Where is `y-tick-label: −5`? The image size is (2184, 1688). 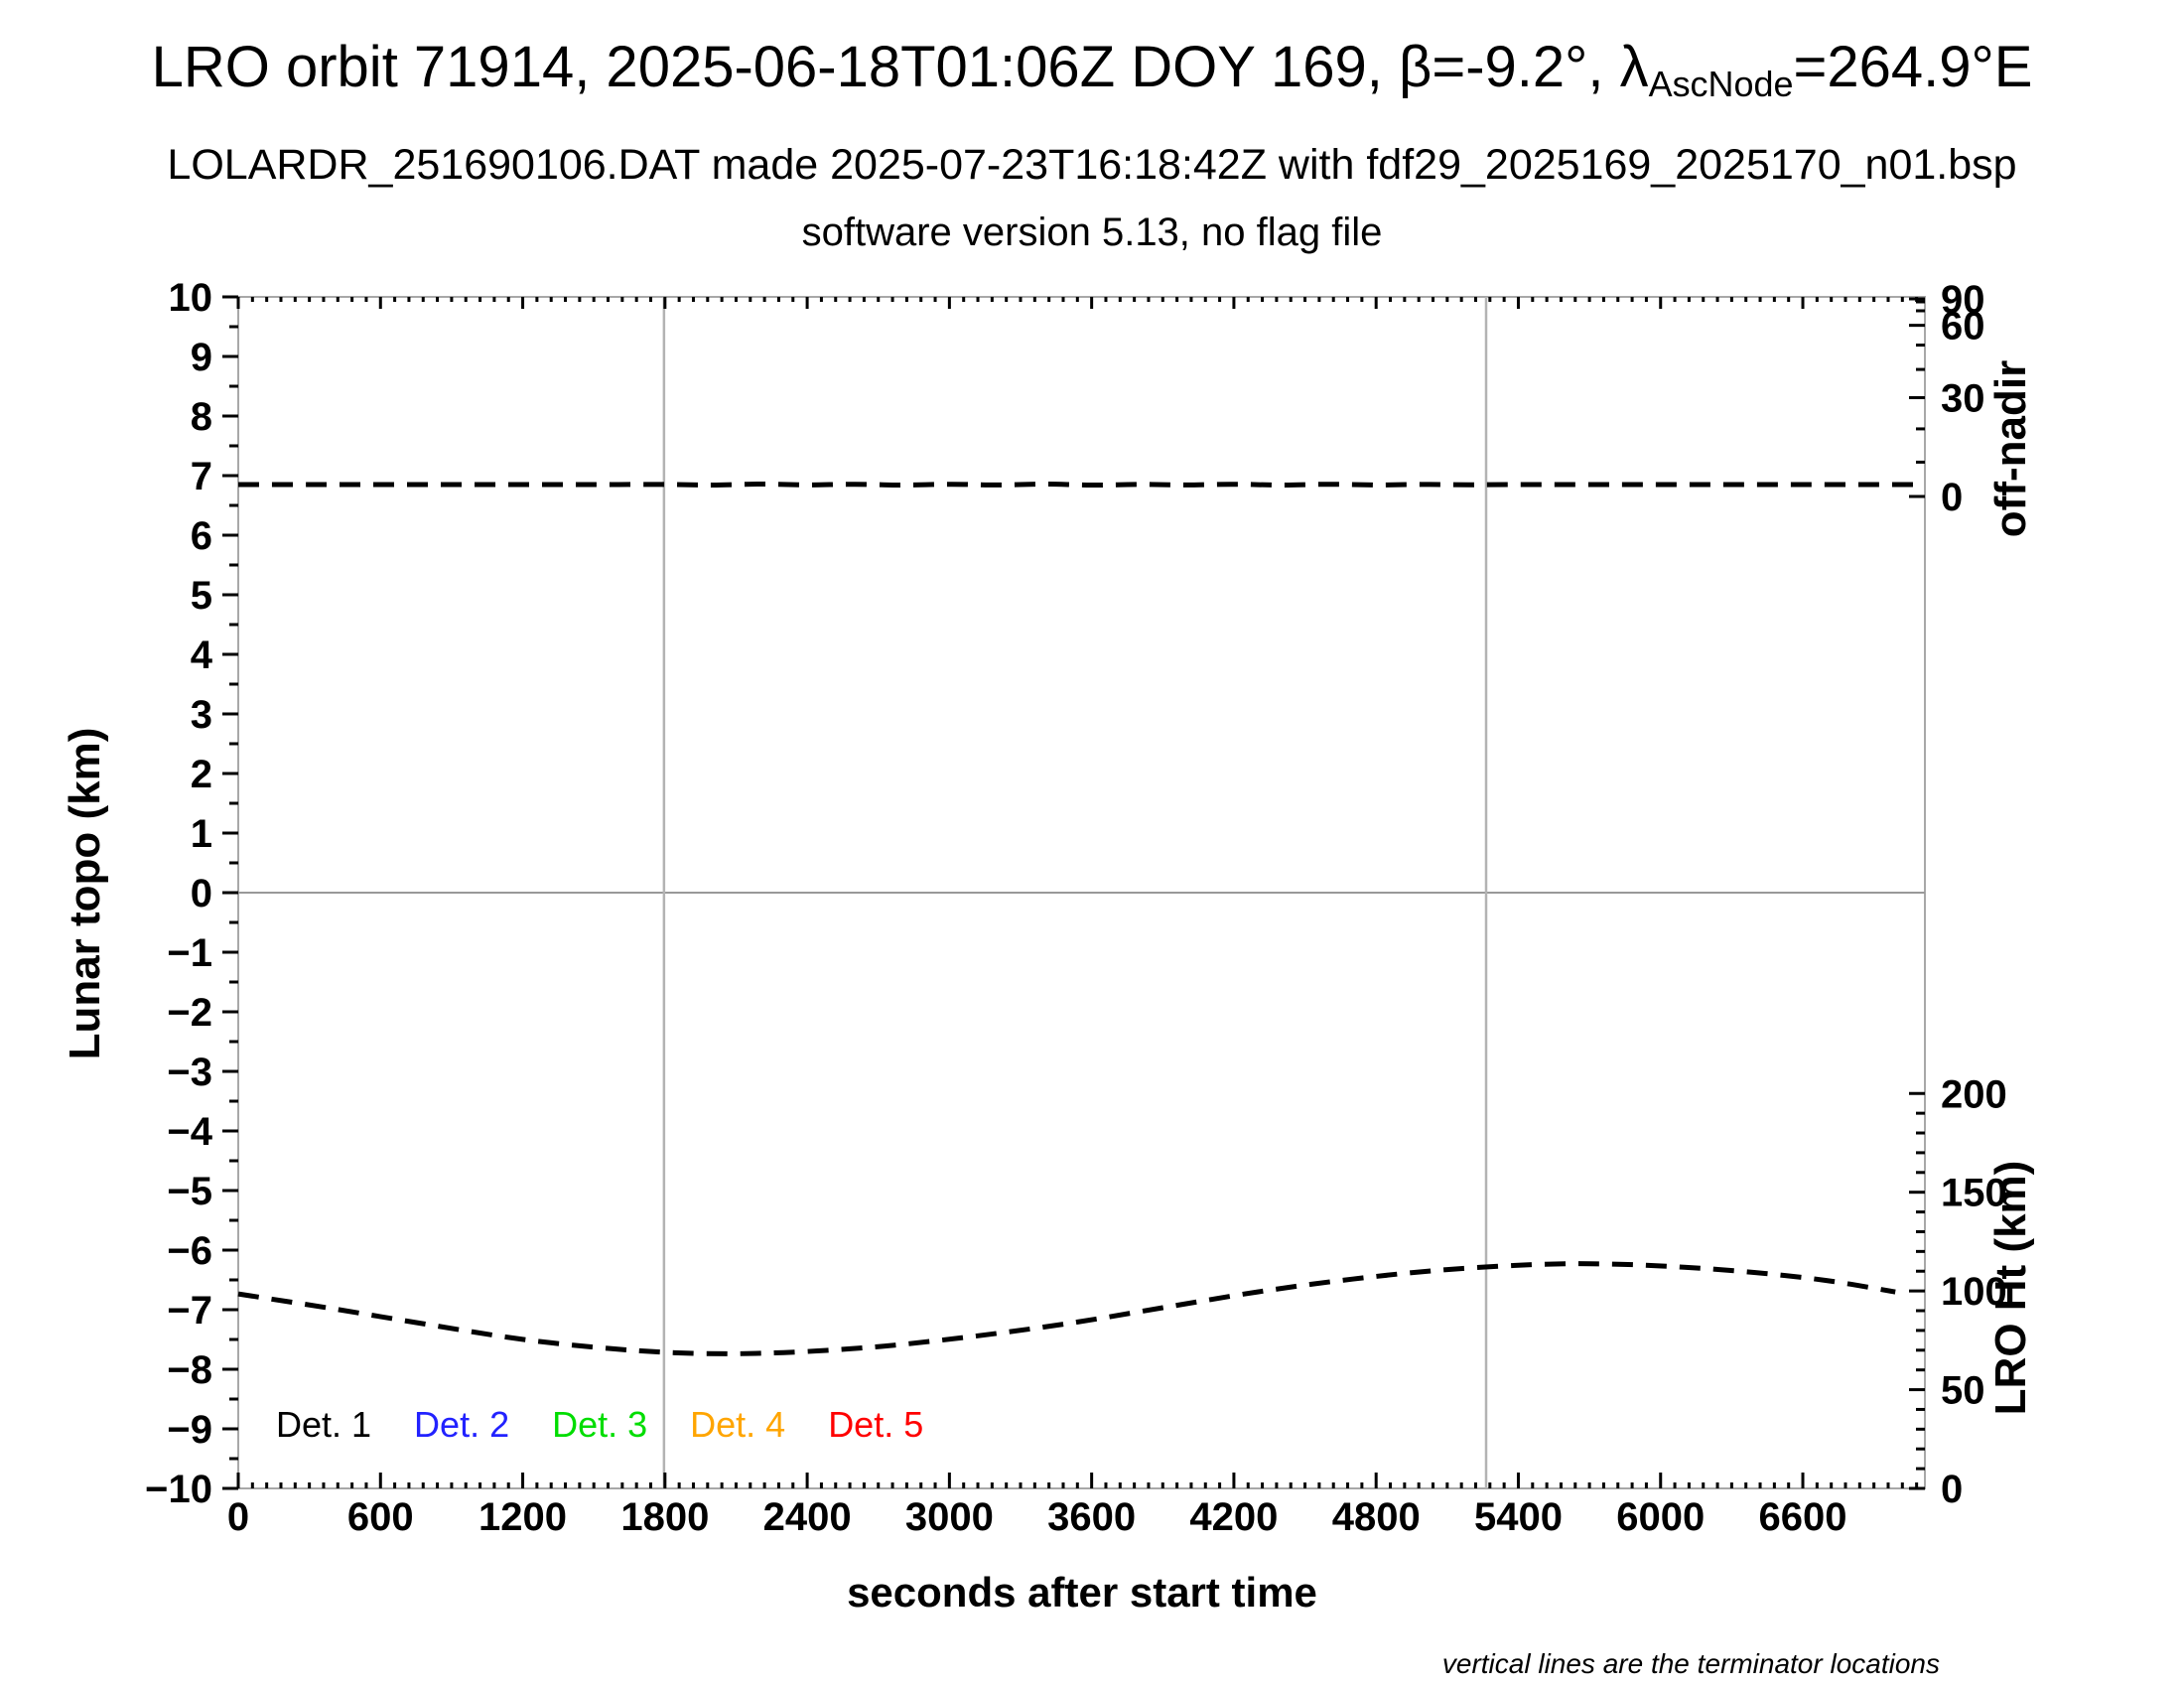 y-tick-label: −5 is located at coordinates (189, 1191).